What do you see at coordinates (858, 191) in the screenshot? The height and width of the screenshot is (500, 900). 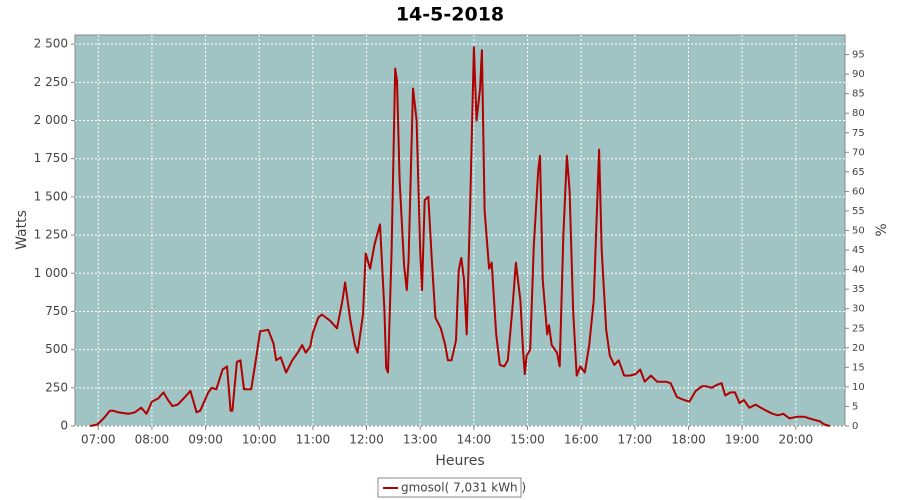 I see `y2-tick-label: 60` at bounding box center [858, 191].